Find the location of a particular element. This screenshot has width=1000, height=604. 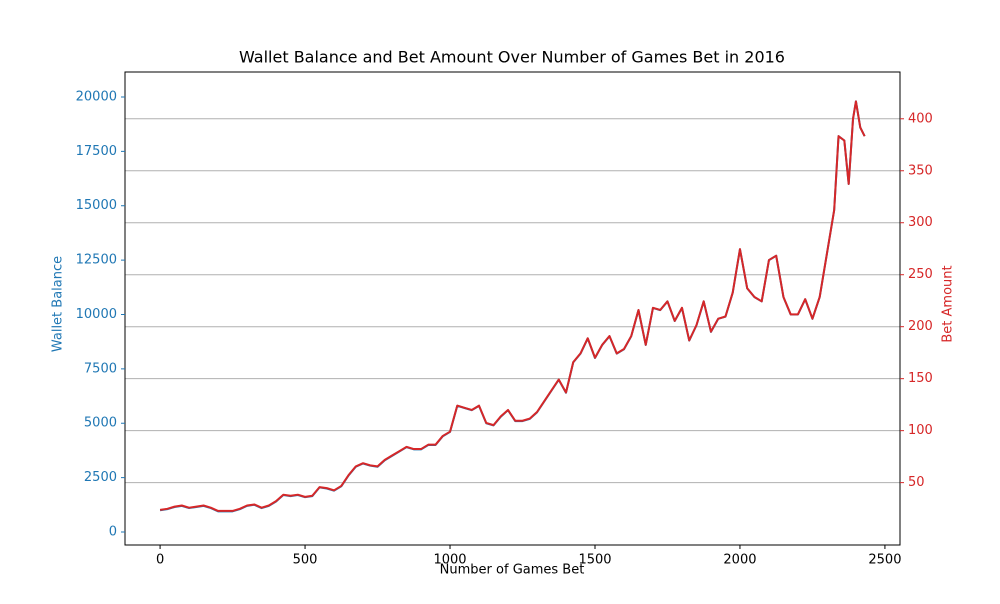

y-tick-label: 17500 is located at coordinates (96, 151).